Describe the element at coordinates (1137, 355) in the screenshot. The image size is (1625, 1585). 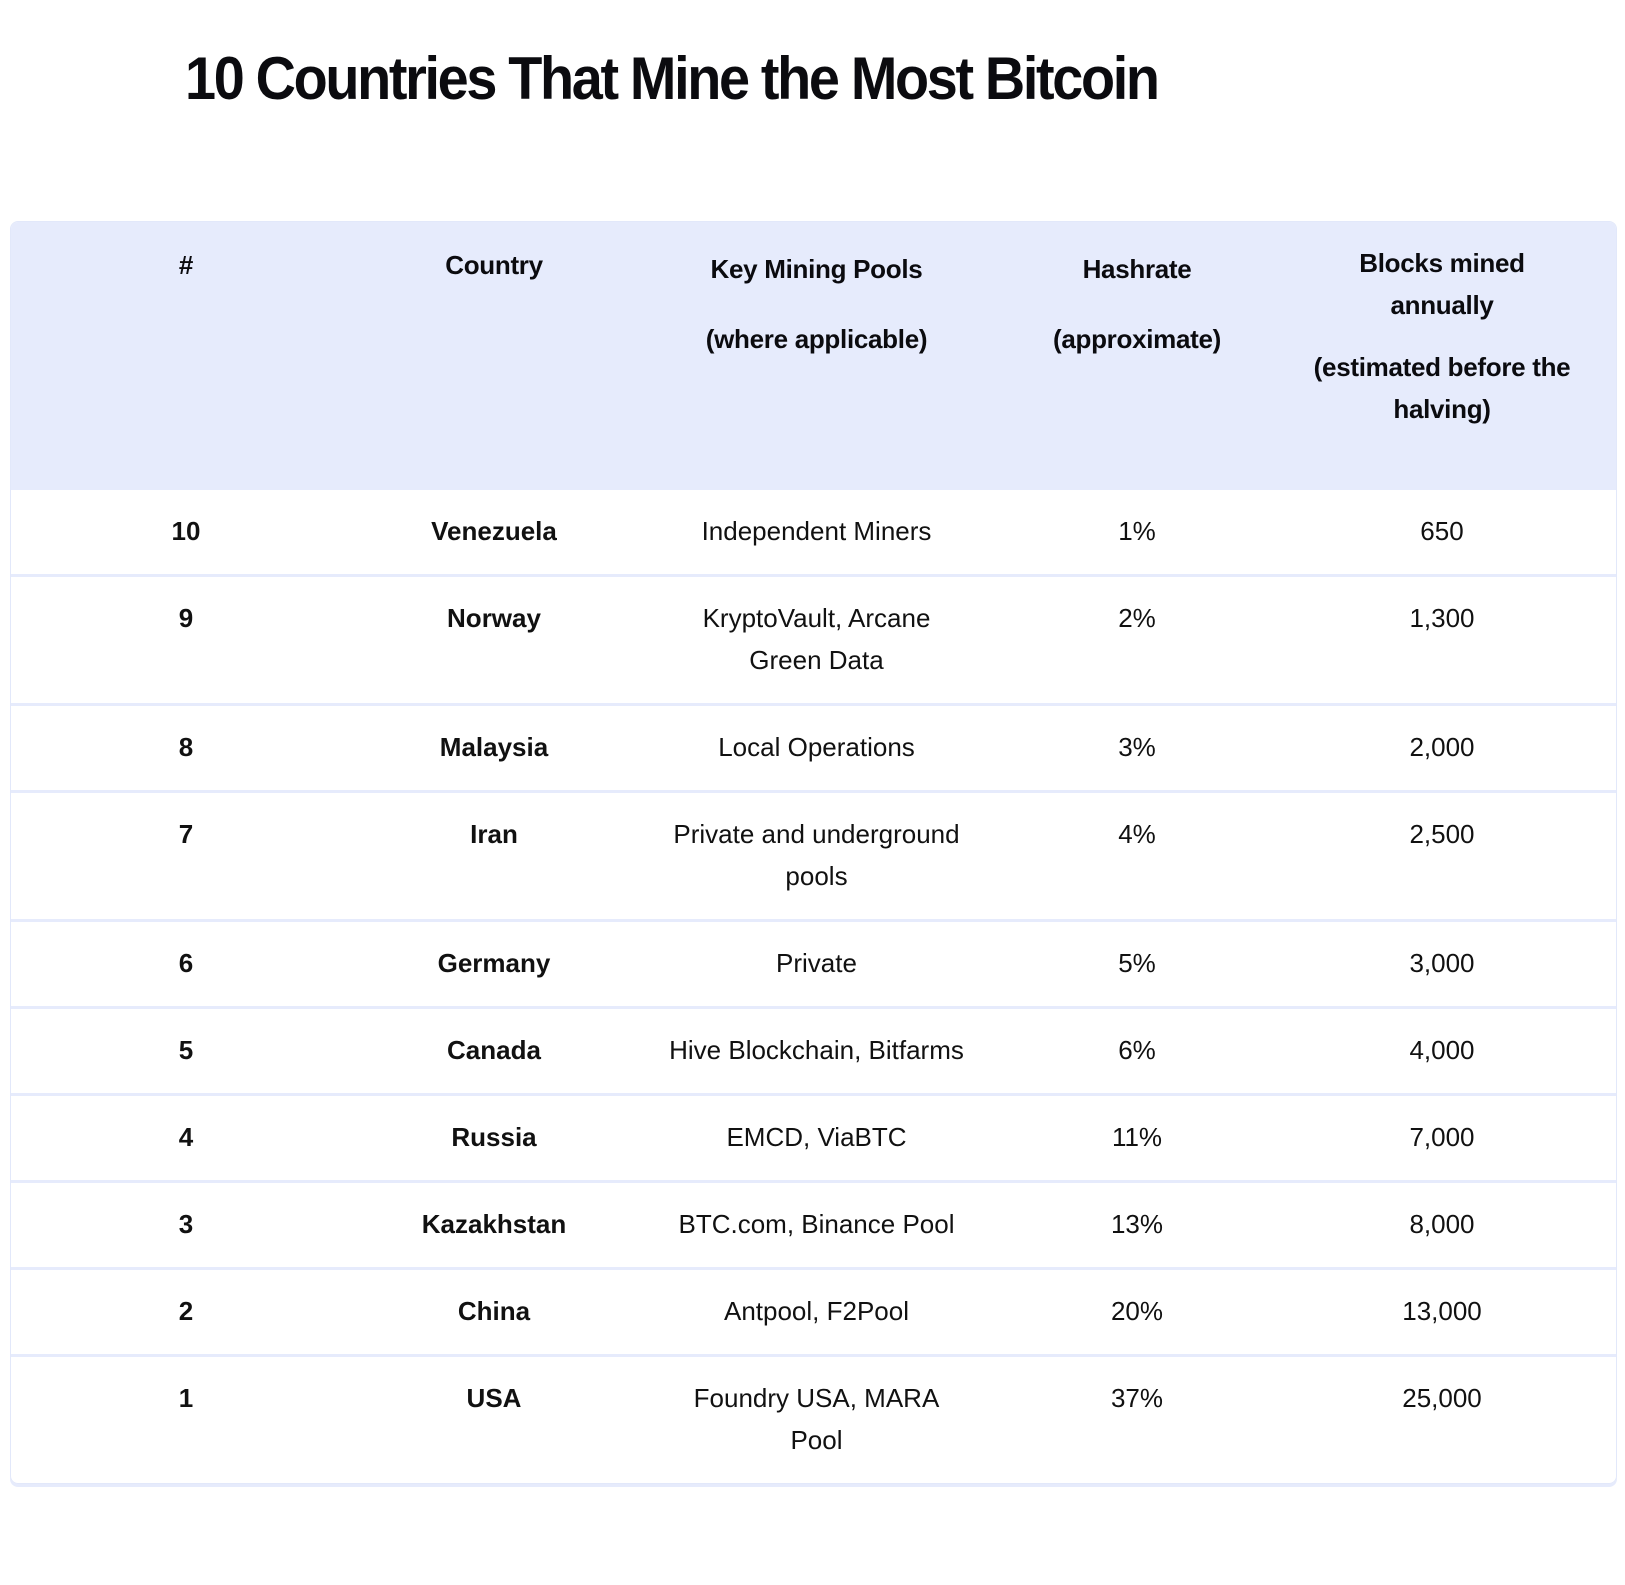
I see `header-hashrate: Hashrate (approximate)` at that location.